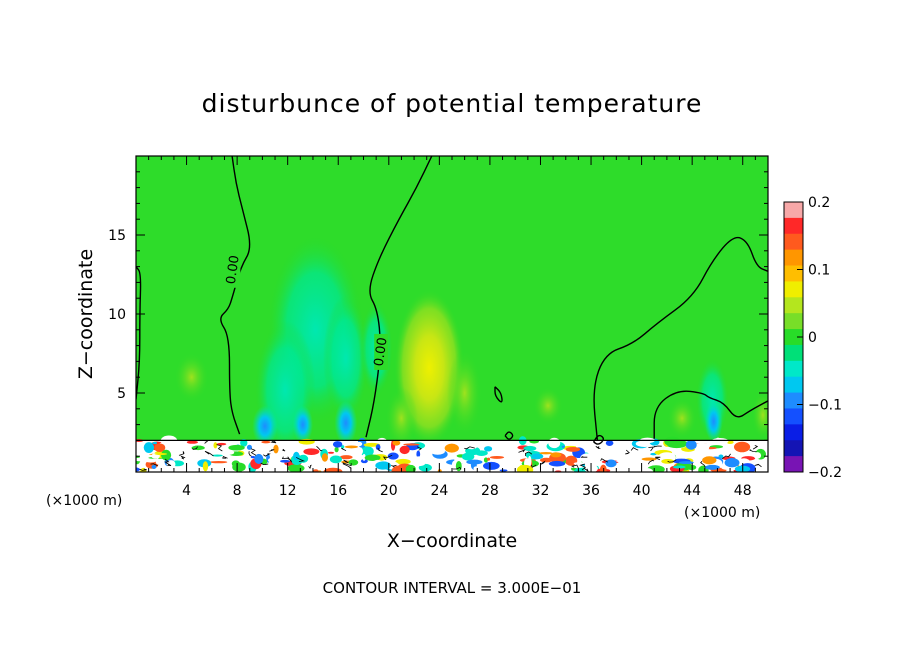 The height and width of the screenshot is (654, 904). Describe the element at coordinates (642, 491) in the screenshot. I see `x-tick-label: 40` at that location.